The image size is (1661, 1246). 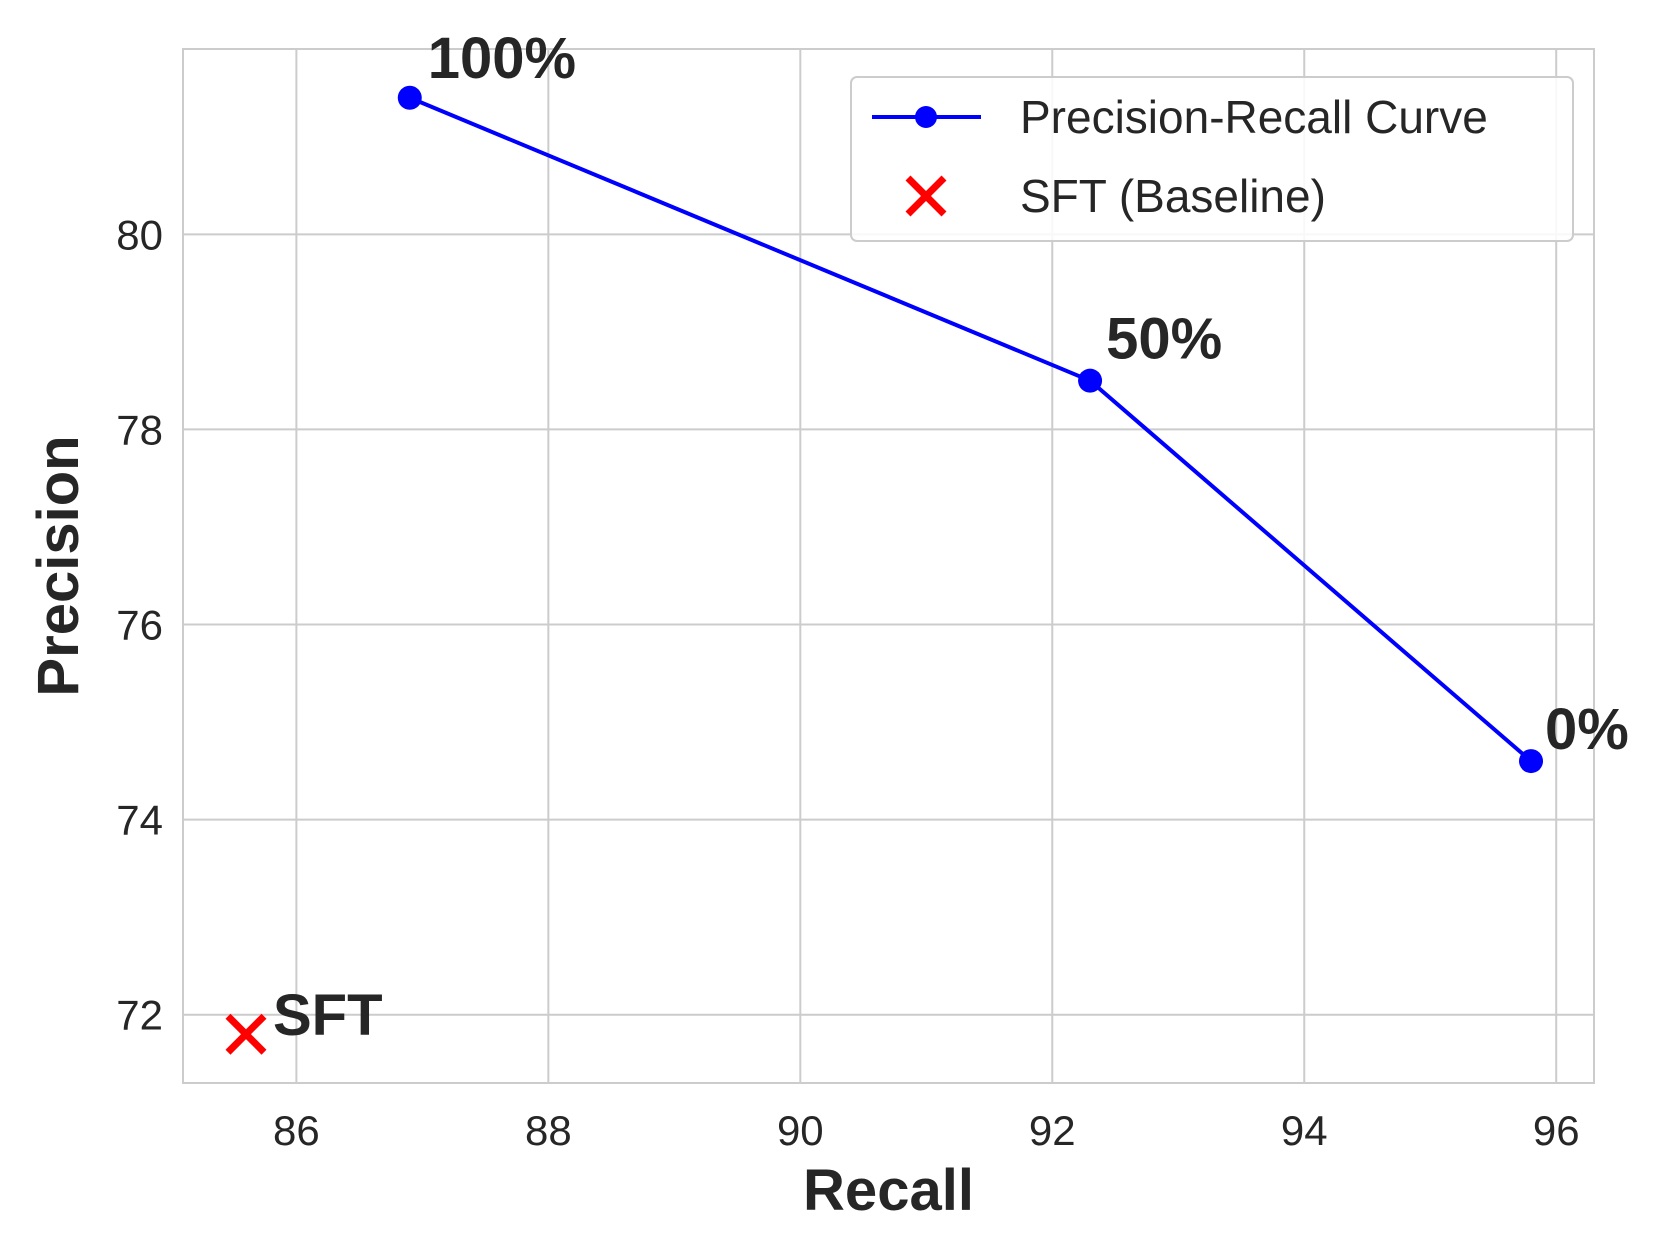 What do you see at coordinates (502, 58) in the screenshot?
I see `point-label-full: 100%` at bounding box center [502, 58].